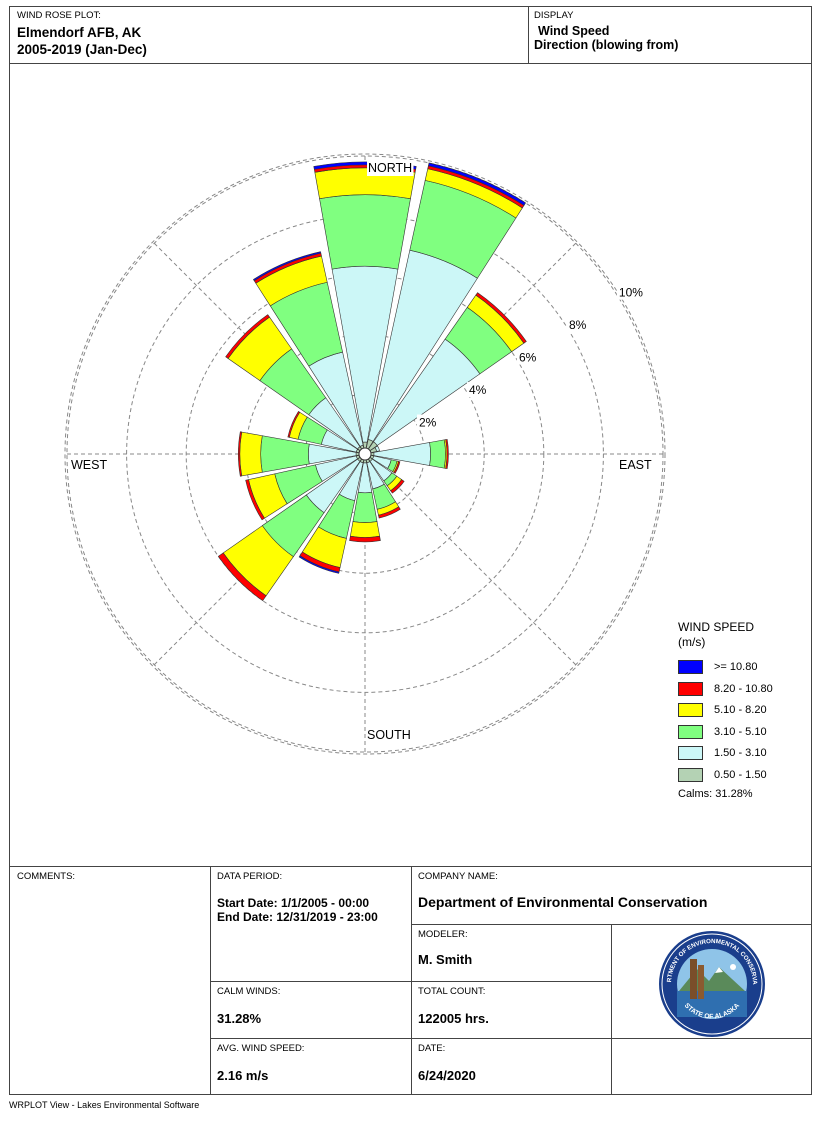 The height and width of the screenshot is (1122, 824). Describe the element at coordinates (249, 991) in the screenshot. I see `calm-winds-label: CALM WINDS:` at that location.